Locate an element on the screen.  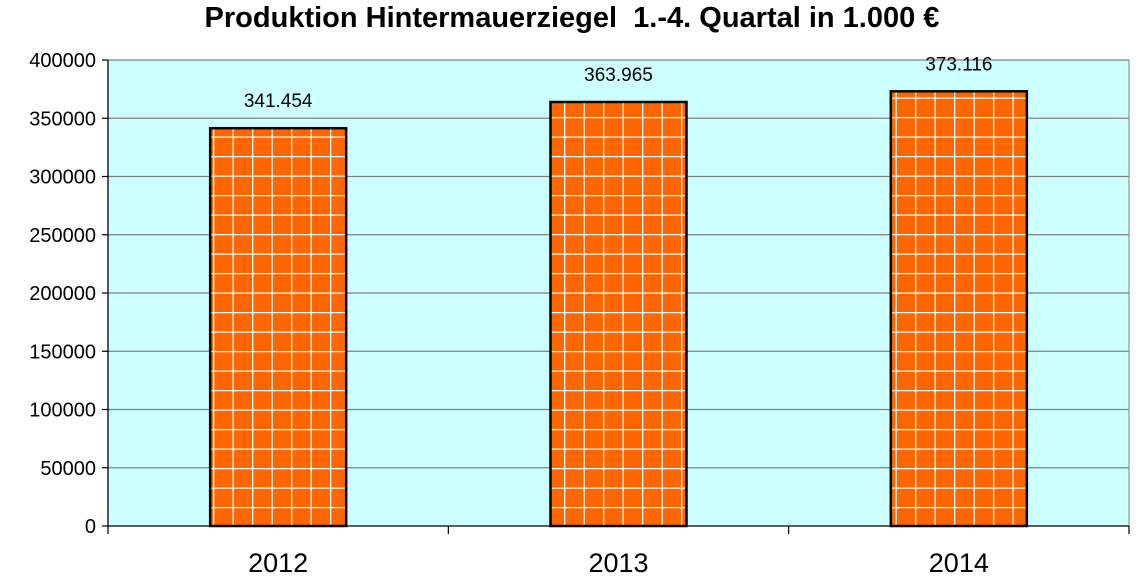
y-tick-label: 200000 is located at coordinates (62, 294).